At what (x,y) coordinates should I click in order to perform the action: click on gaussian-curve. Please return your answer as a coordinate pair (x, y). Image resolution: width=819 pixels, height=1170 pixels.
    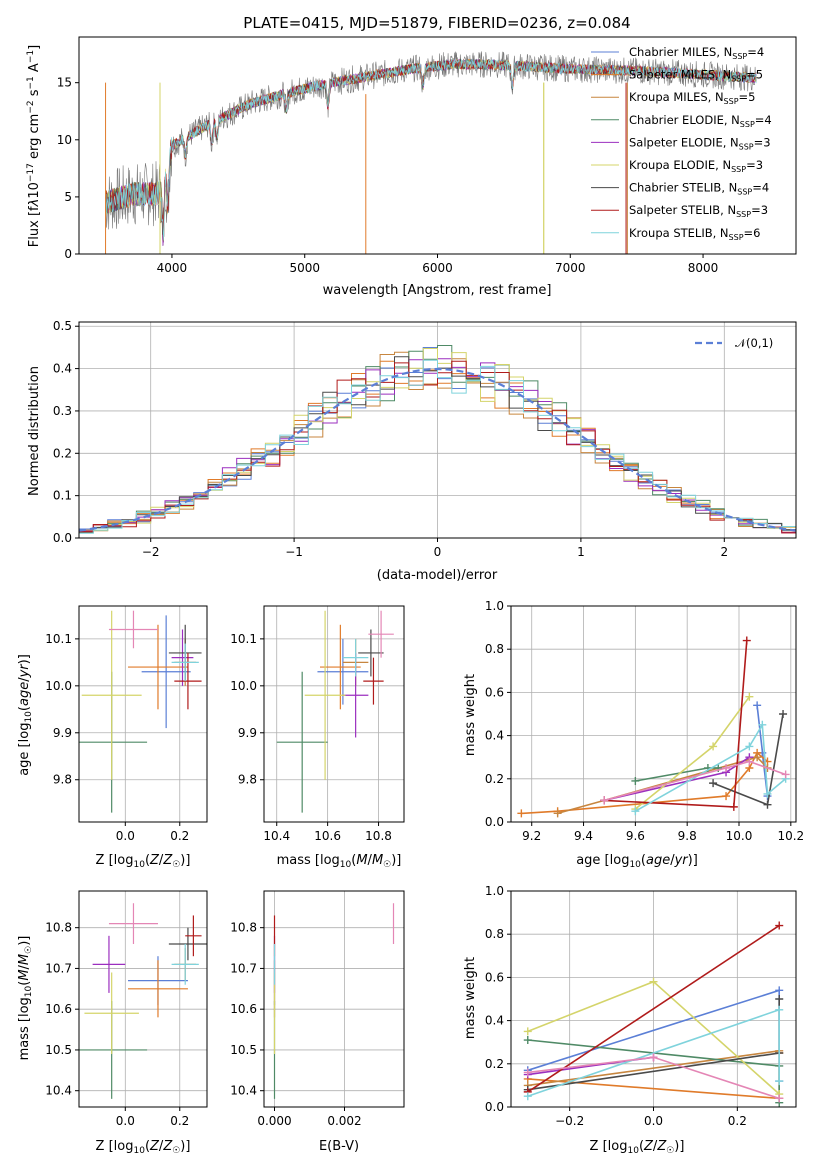
    Looking at the image, I should click on (437, 449).